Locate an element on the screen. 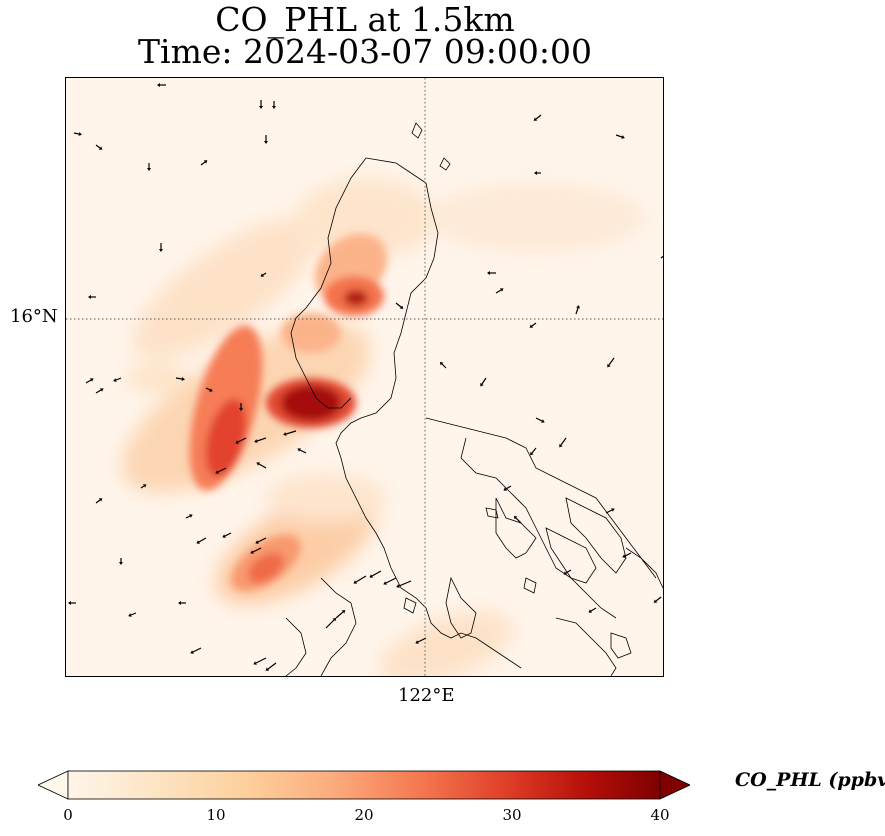 This screenshot has height=836, width=885. colorbar is located at coordinates (364, 785).